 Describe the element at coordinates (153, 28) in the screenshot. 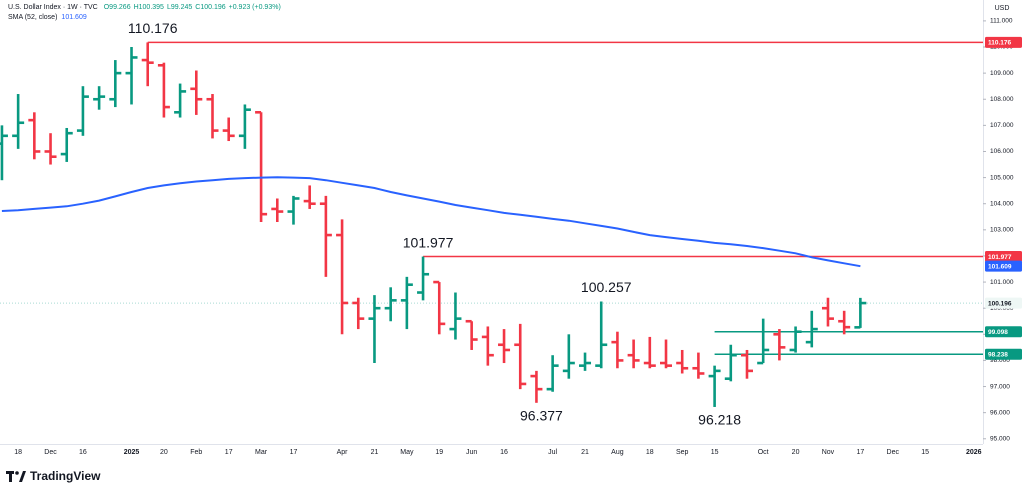

I see `price-annotation: 110.176` at that location.